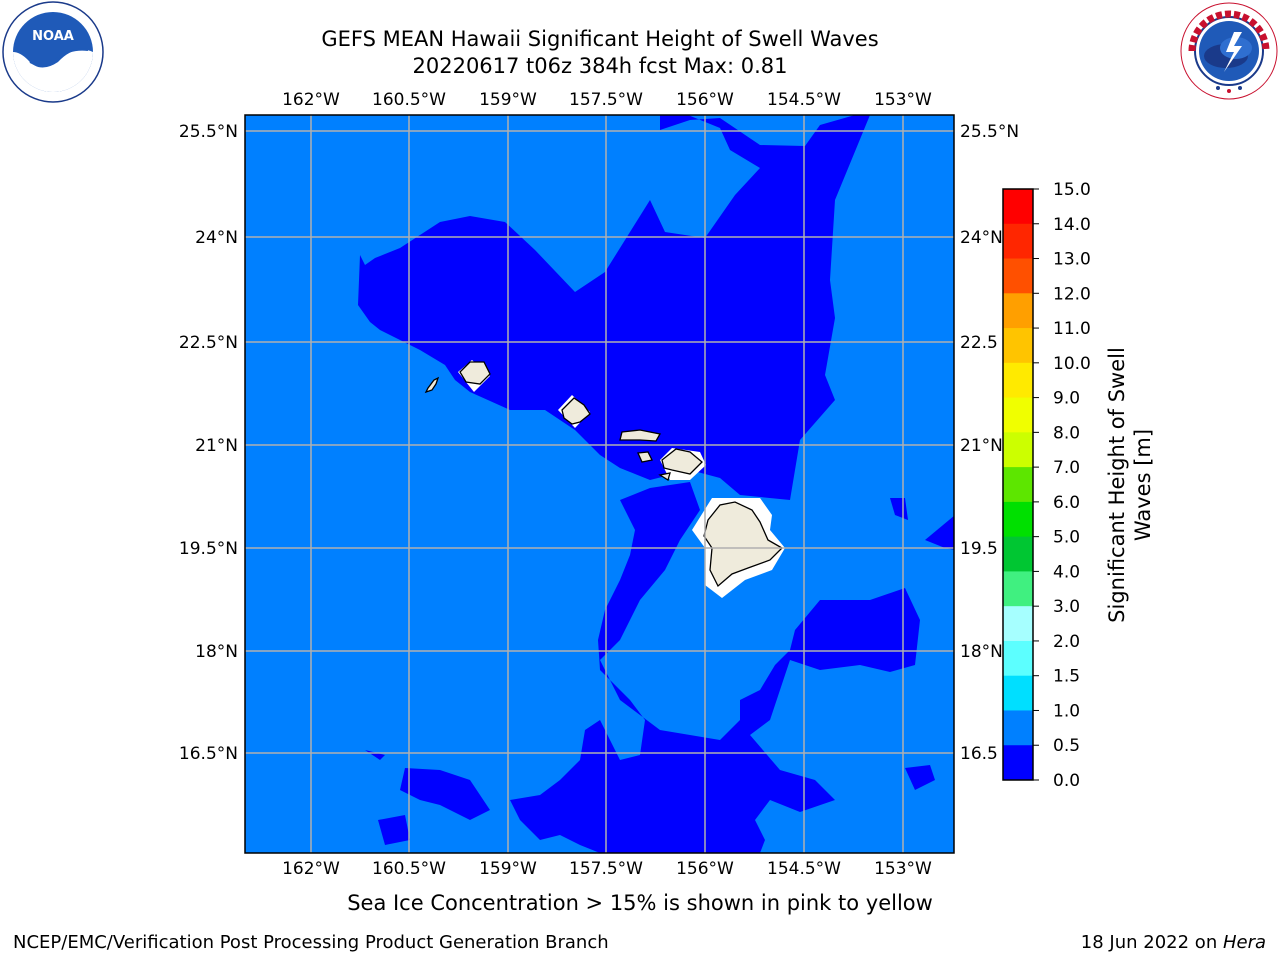  I want to click on island-kauai, so click(475, 373).